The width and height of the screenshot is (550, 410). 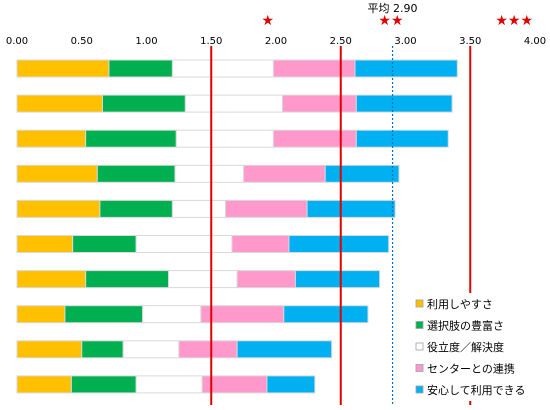 I want to click on x-tick-label: 2.50, so click(x=341, y=41).